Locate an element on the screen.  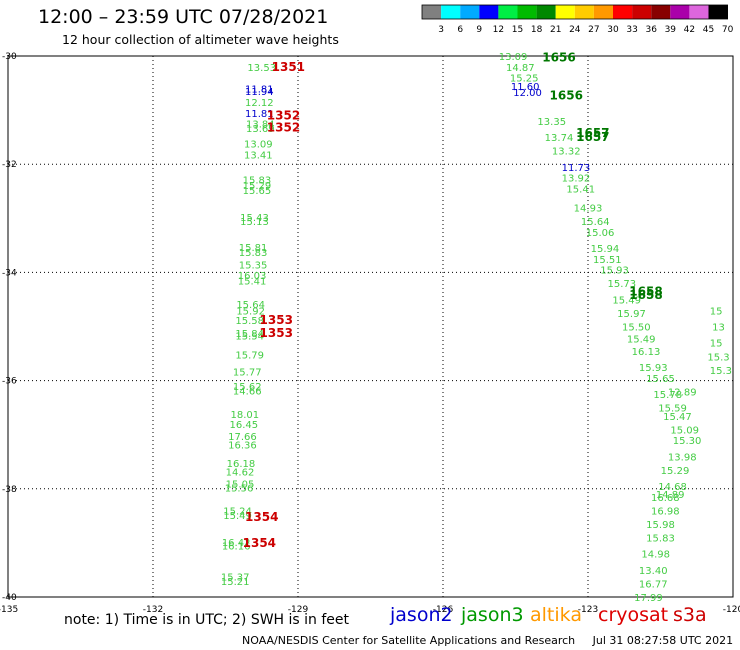
swh-value: 13.09 is located at coordinates (513, 57).